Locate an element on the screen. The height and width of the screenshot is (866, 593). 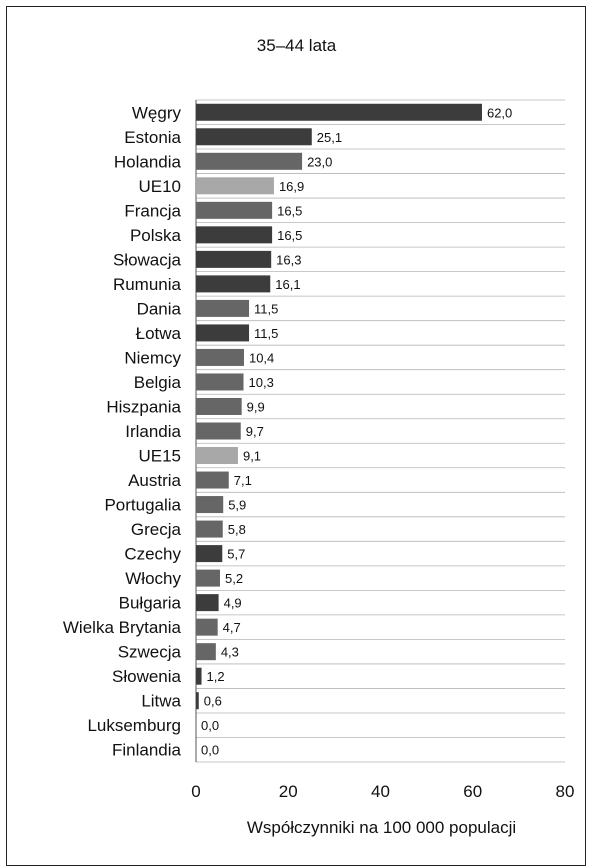
category-label: Belgia is located at coordinates (158, 382).